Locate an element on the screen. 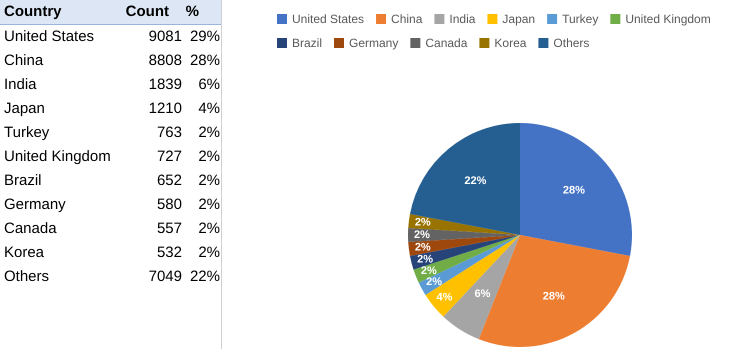  text: United Kingdom is located at coordinates (57, 157).